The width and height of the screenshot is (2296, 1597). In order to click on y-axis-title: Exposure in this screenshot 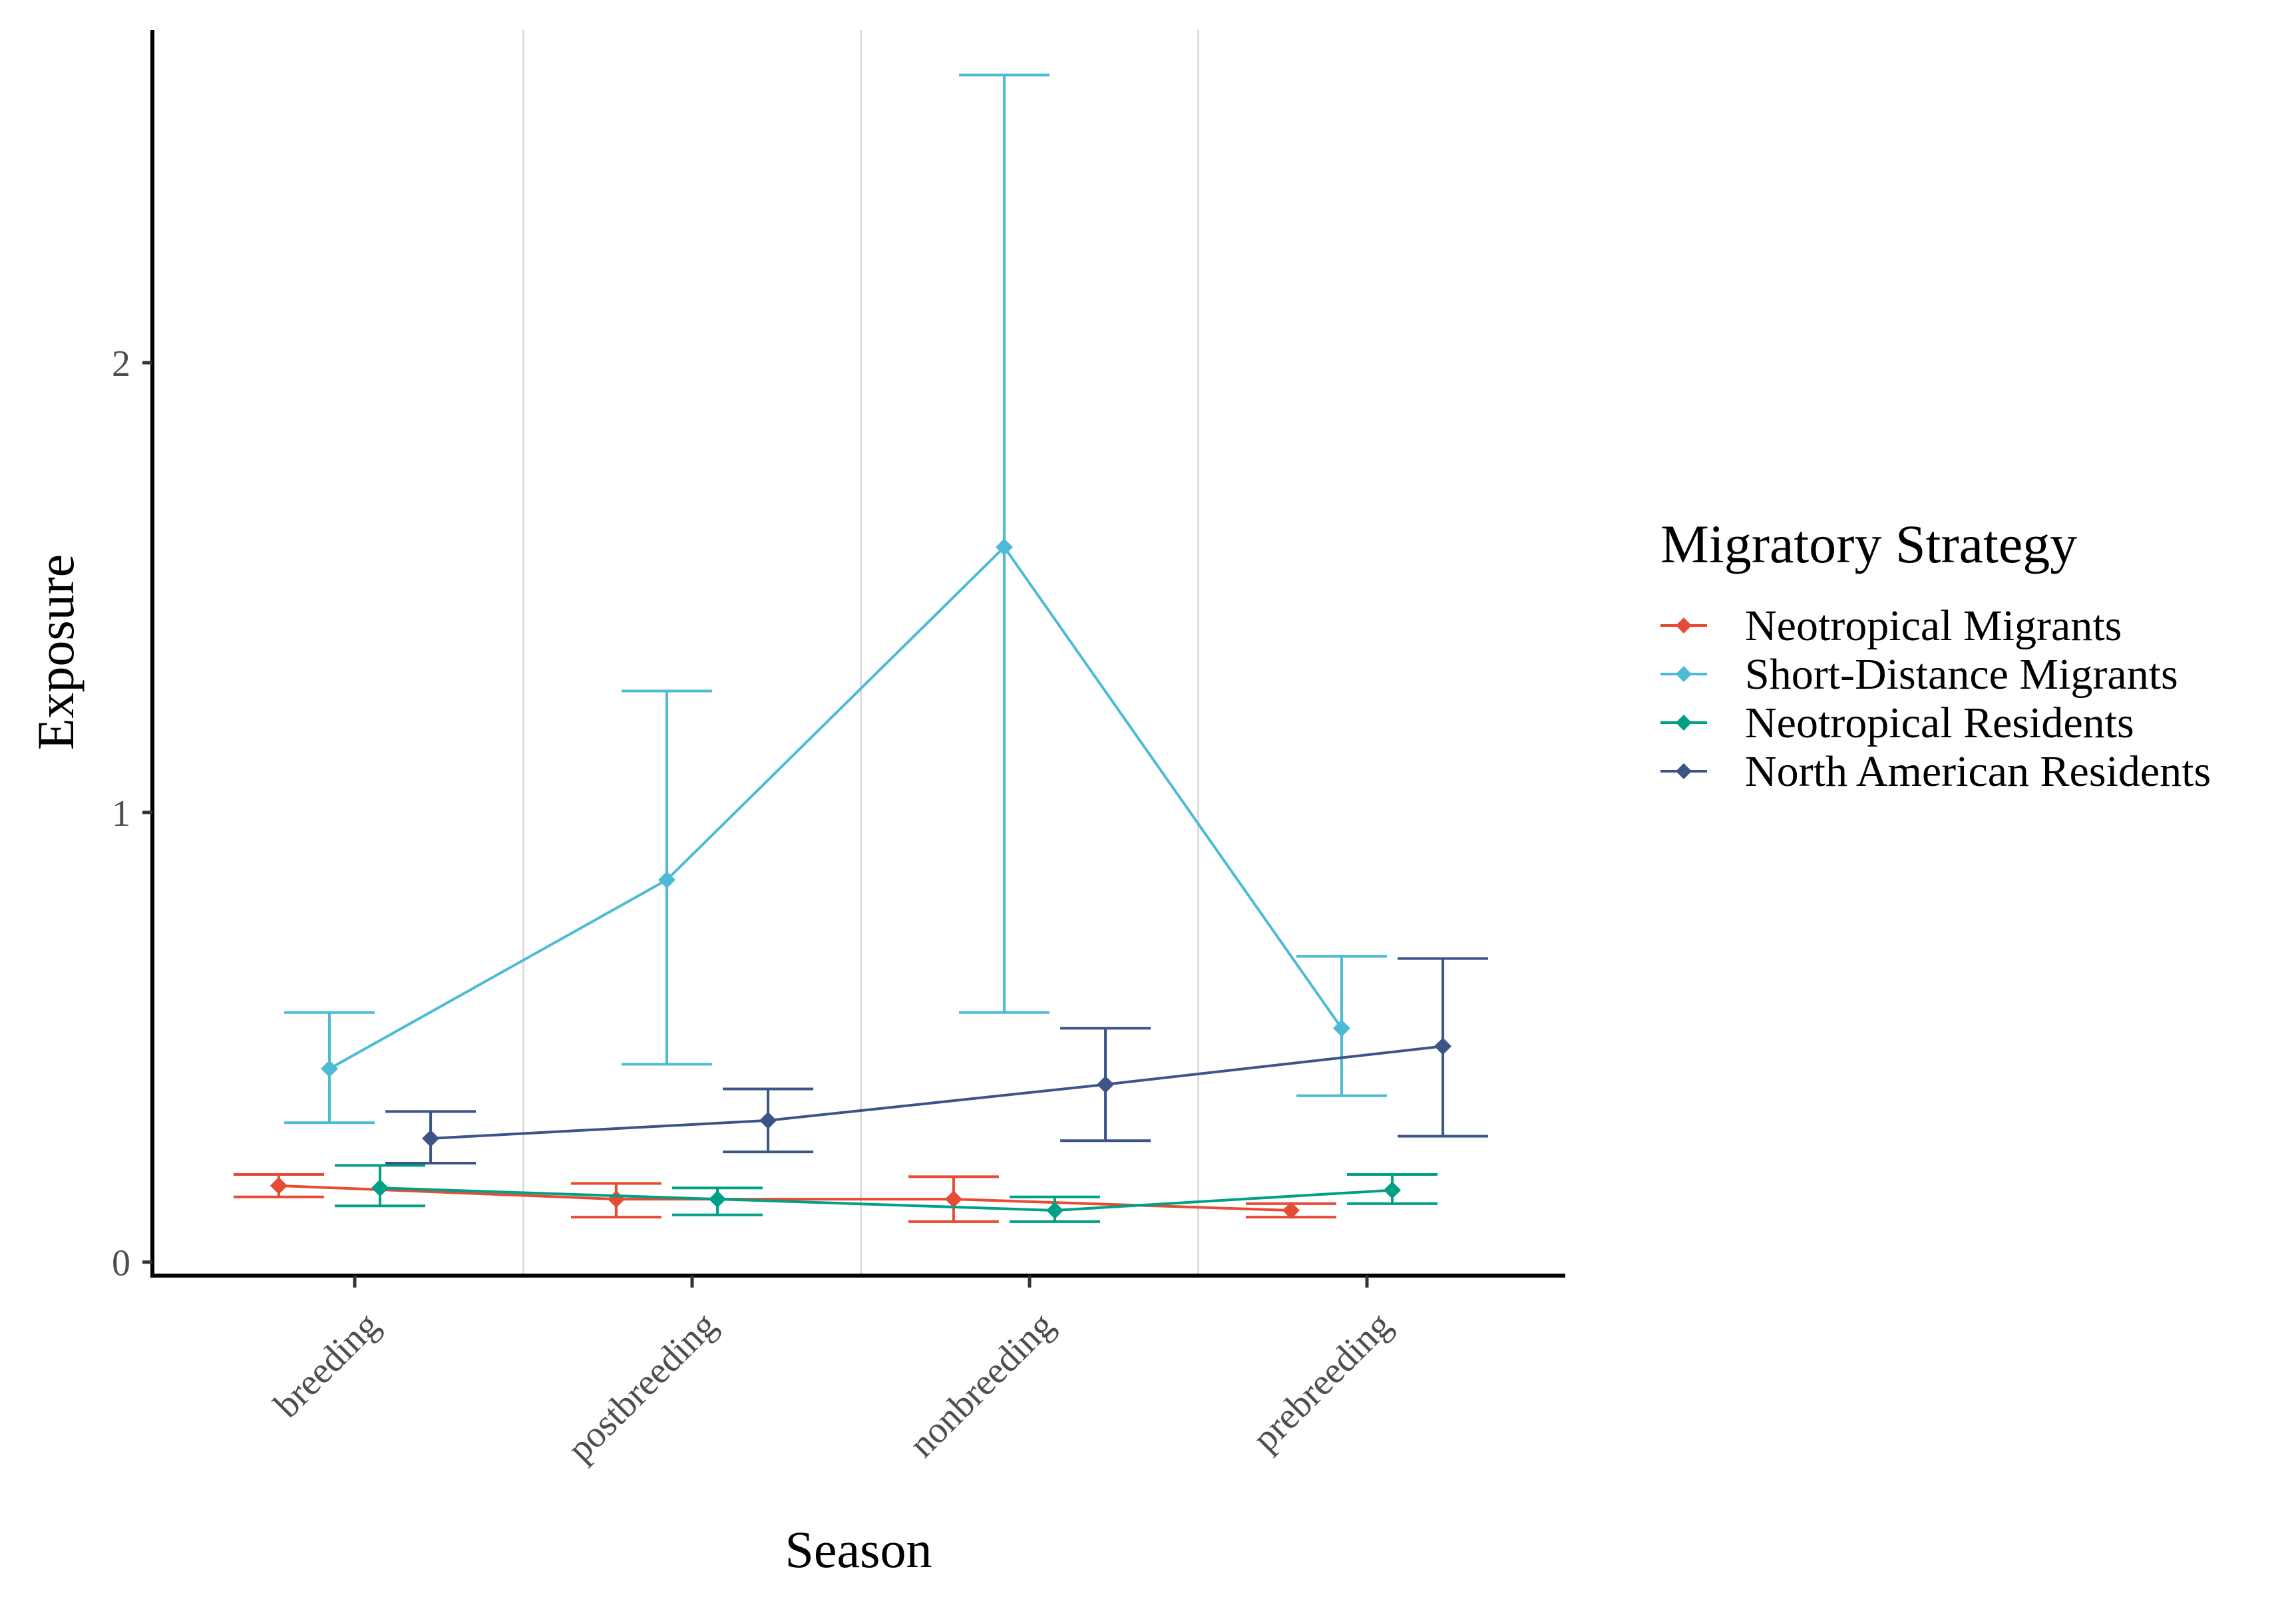, I will do `click(56, 652)`.